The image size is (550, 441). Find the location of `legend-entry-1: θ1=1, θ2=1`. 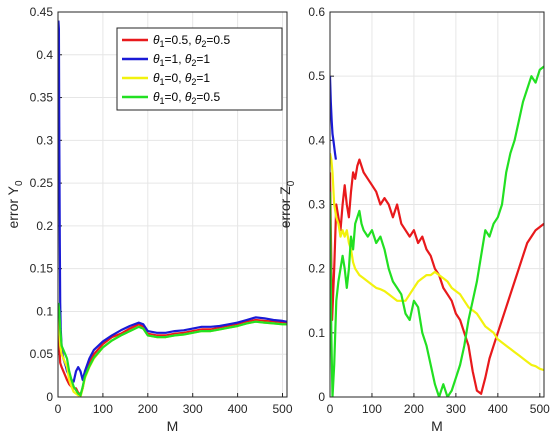

legend-entry-1: θ1=1, θ2=1 is located at coordinates (181, 60).